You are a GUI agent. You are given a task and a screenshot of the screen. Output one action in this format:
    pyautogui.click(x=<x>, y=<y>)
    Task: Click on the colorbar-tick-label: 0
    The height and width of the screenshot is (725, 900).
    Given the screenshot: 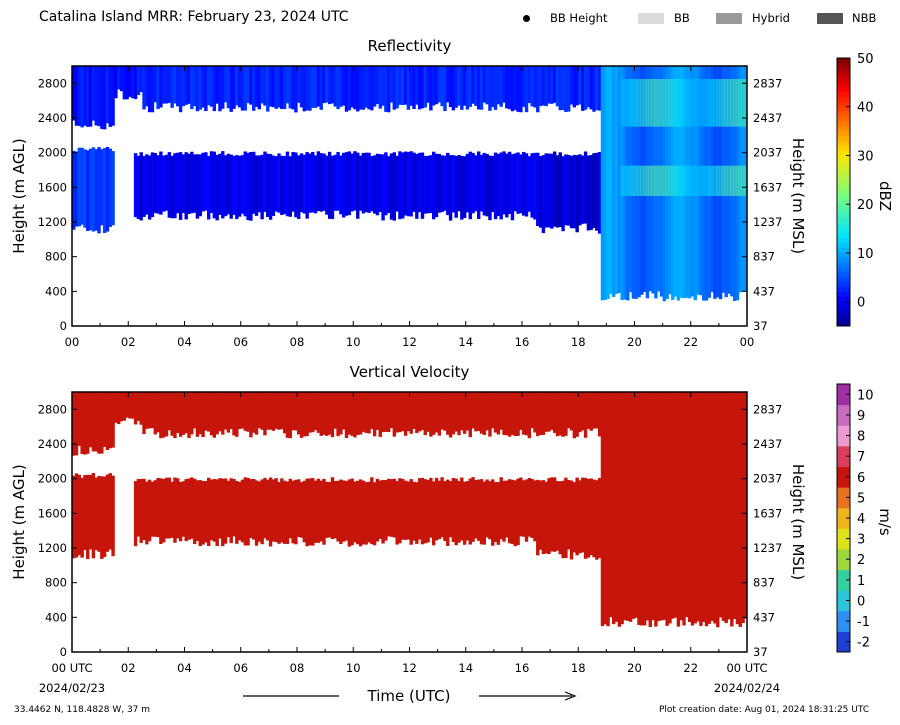 What is the action you would take?
    pyautogui.click(x=861, y=601)
    